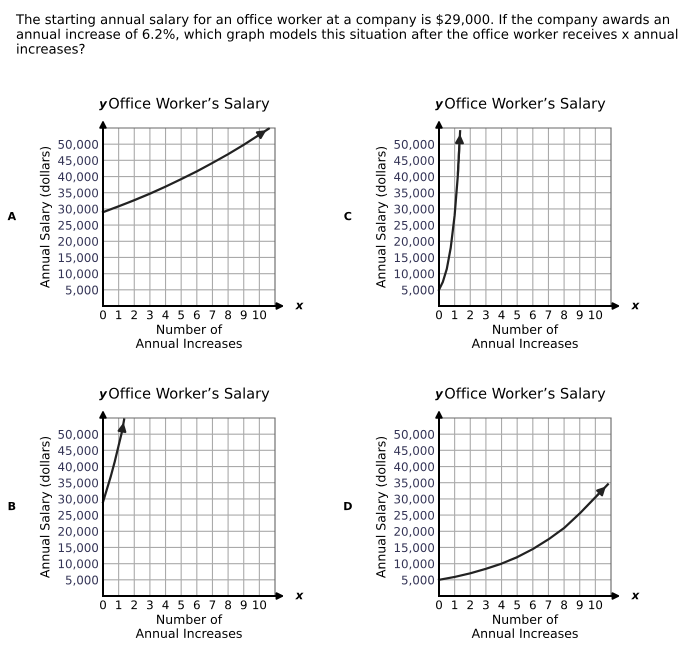 The height and width of the screenshot is (661, 682). What do you see at coordinates (12, 216) in the screenshot?
I see `text: A` at bounding box center [12, 216].